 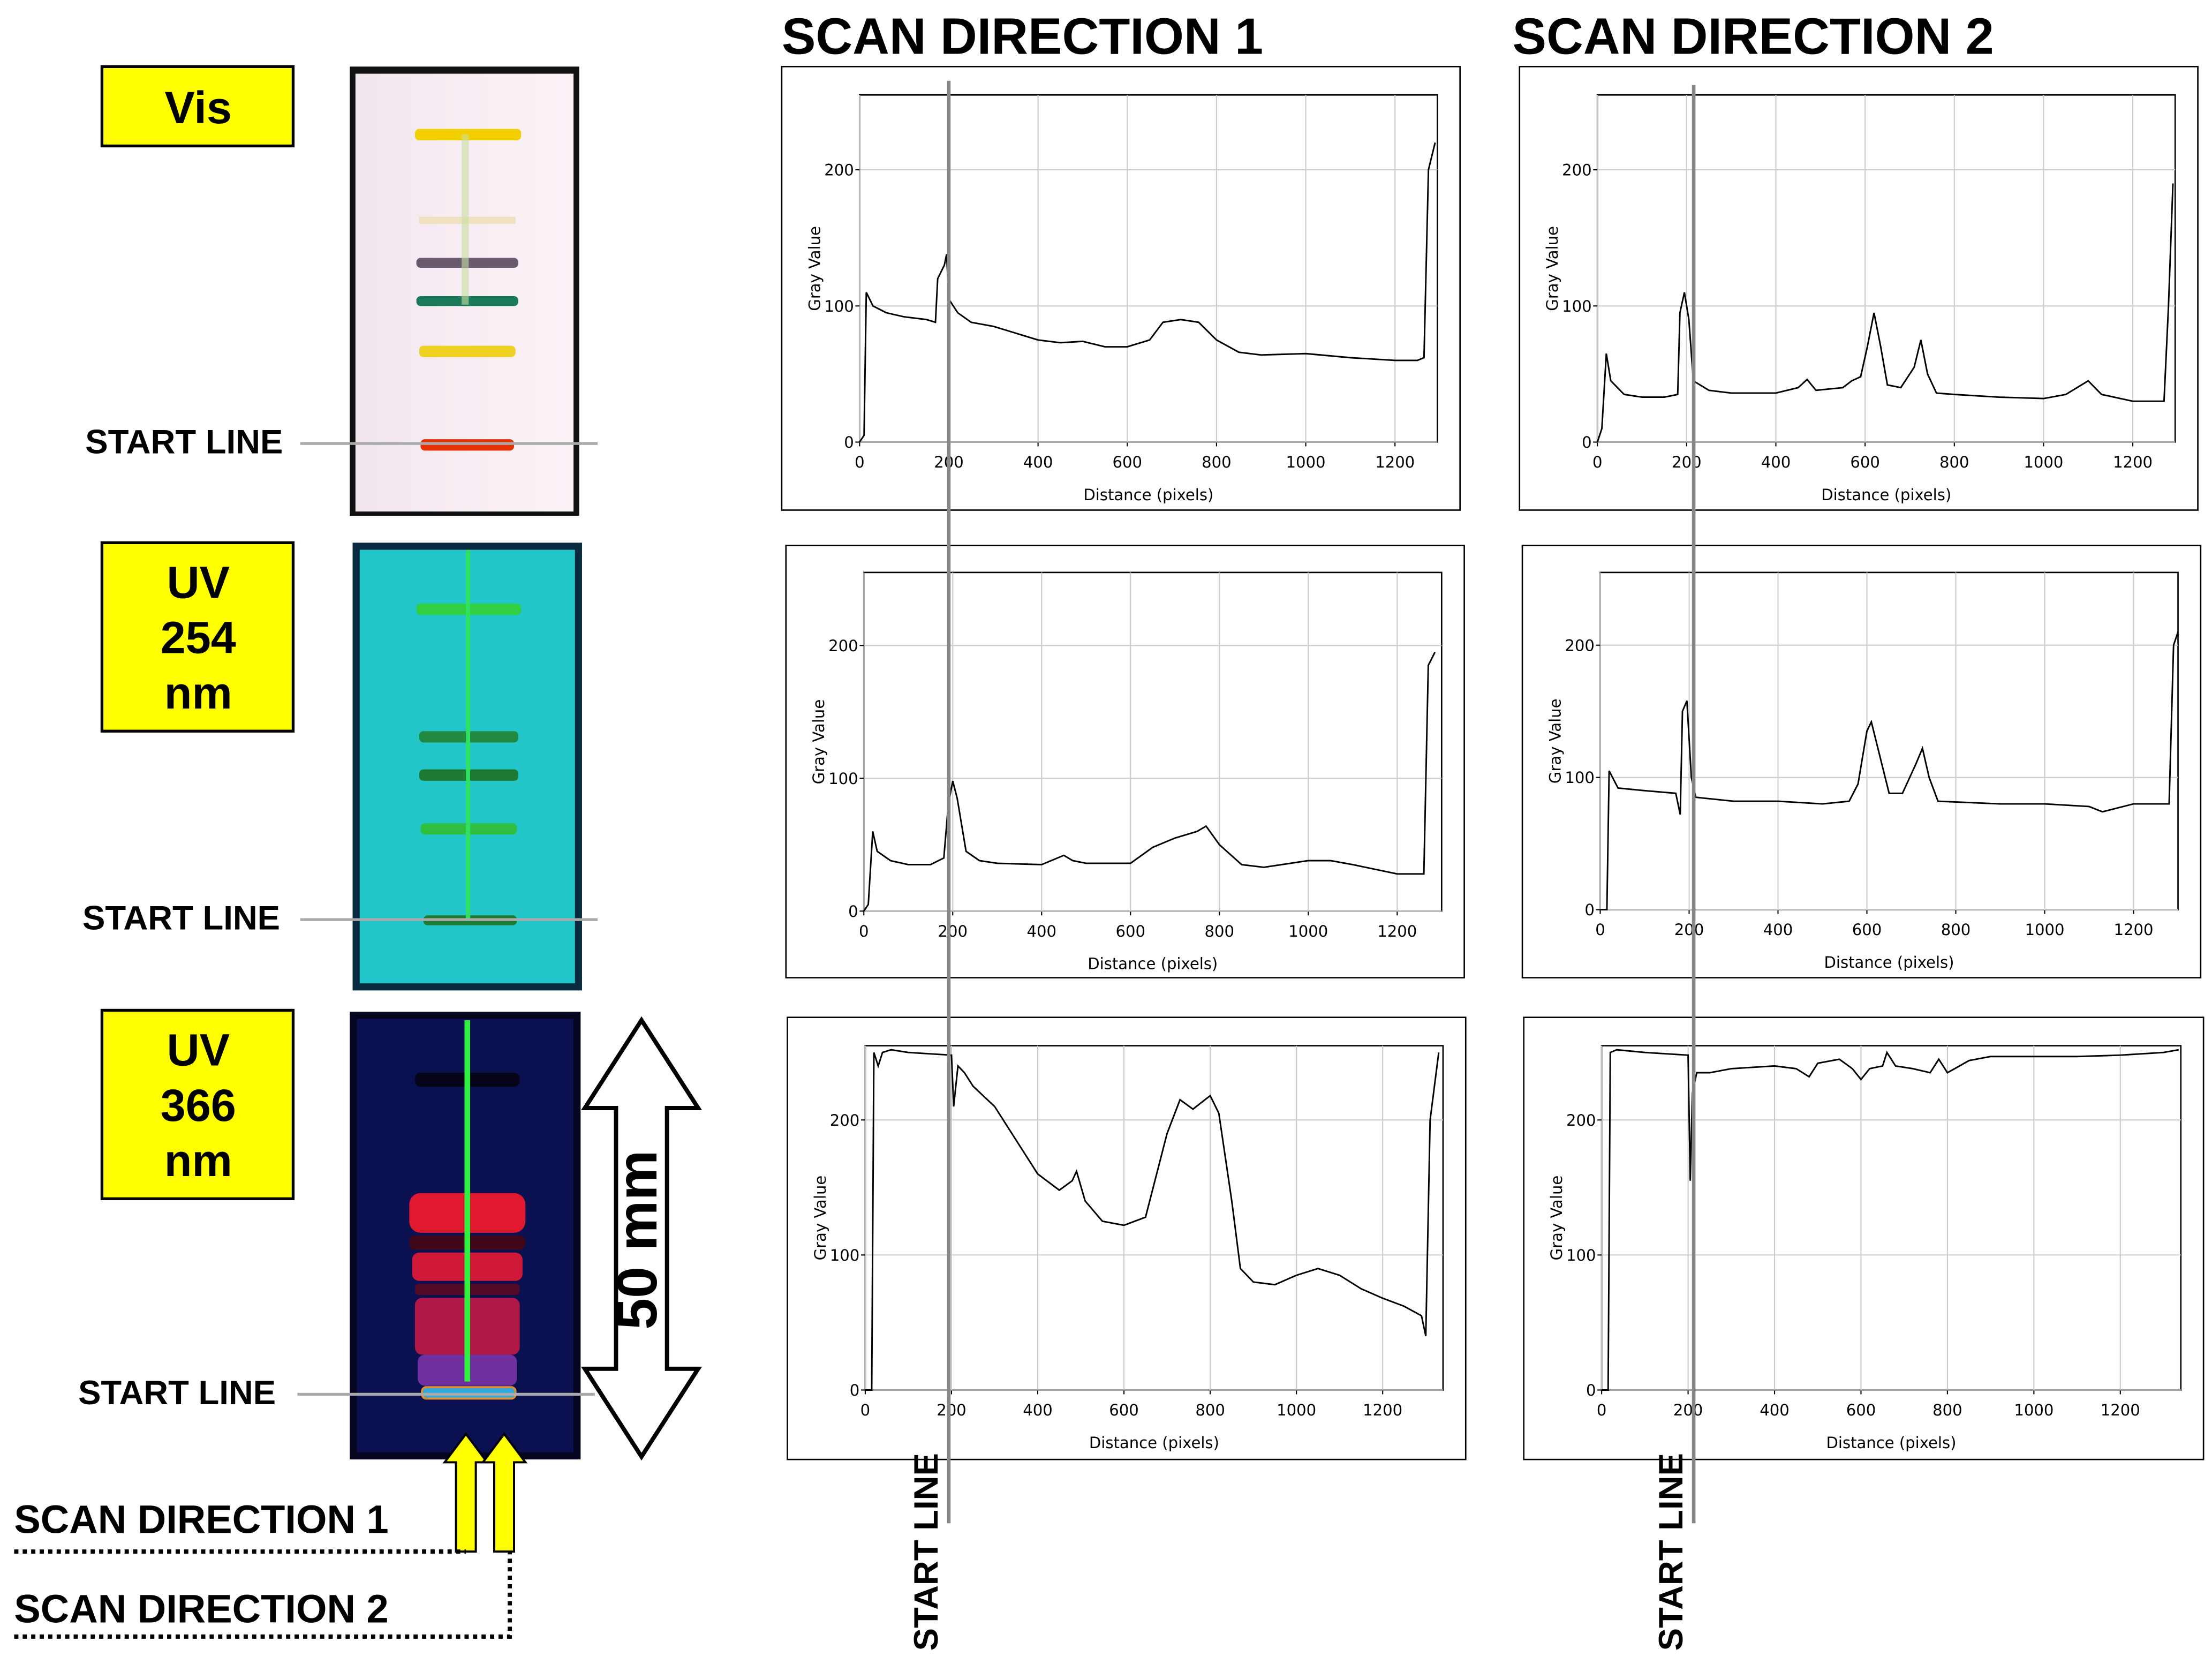 I want to click on scale-label: 50 mm, so click(x=638, y=1239).